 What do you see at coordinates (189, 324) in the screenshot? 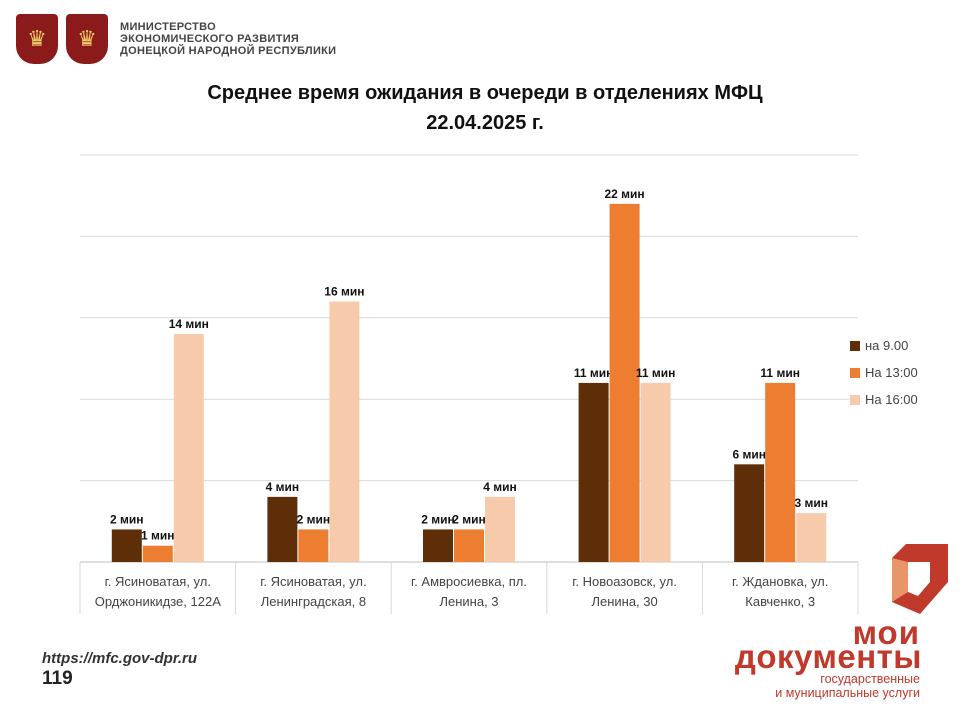
I see `data-label: 14 мин` at bounding box center [189, 324].